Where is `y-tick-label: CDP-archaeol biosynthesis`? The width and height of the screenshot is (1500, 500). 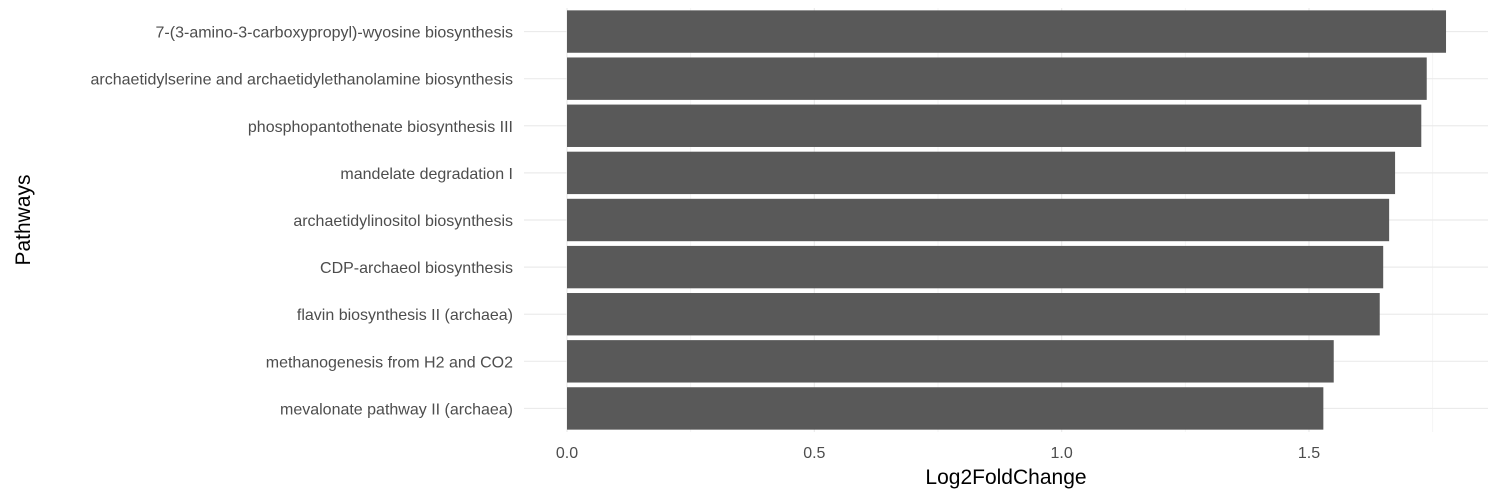 y-tick-label: CDP-archaeol biosynthesis is located at coordinates (416, 268).